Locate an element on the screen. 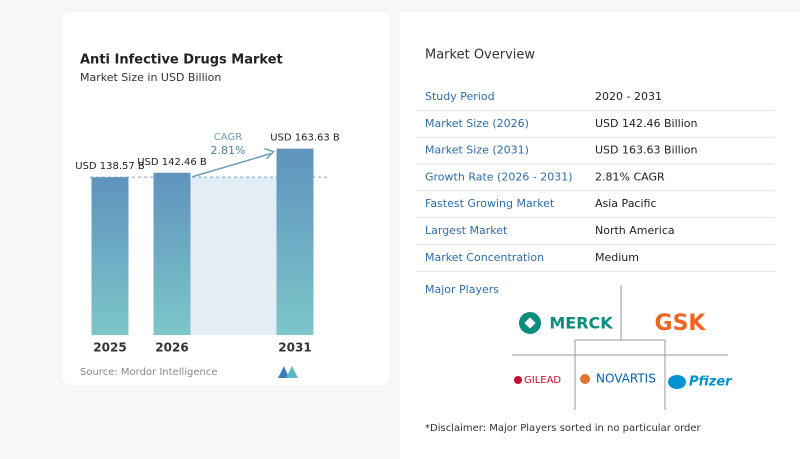 This screenshot has height=459, width=800. player-logo: GILEAD is located at coordinates (542, 380).